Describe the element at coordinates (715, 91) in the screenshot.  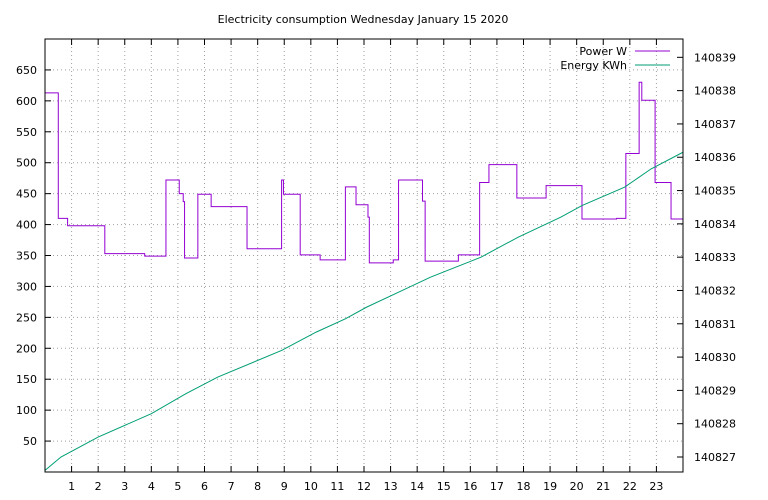
I see `y-right-tick-label: 140838` at that location.